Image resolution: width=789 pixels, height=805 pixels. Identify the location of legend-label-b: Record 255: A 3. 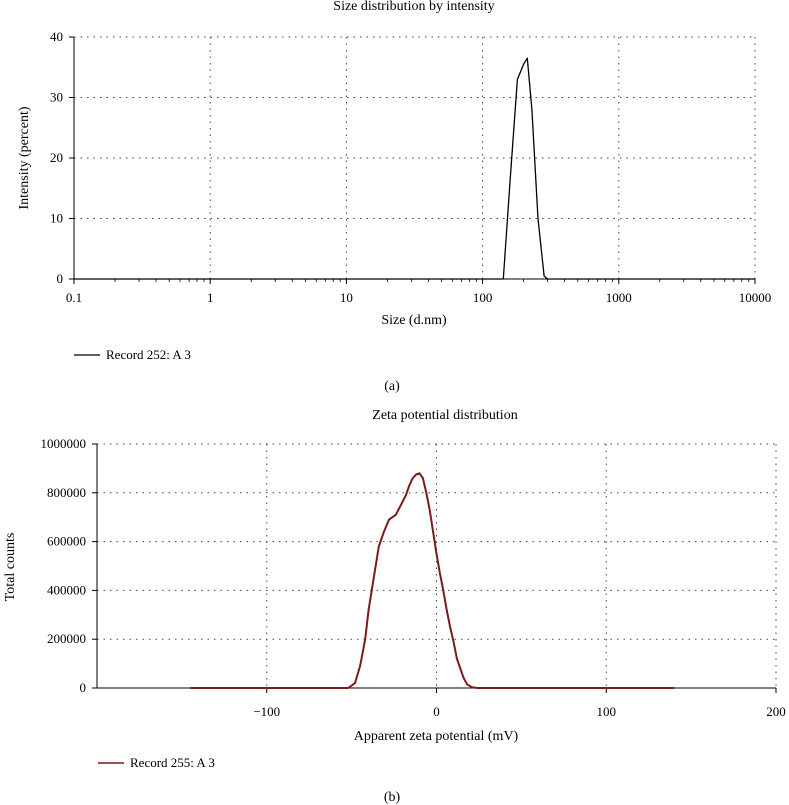
(172, 762).